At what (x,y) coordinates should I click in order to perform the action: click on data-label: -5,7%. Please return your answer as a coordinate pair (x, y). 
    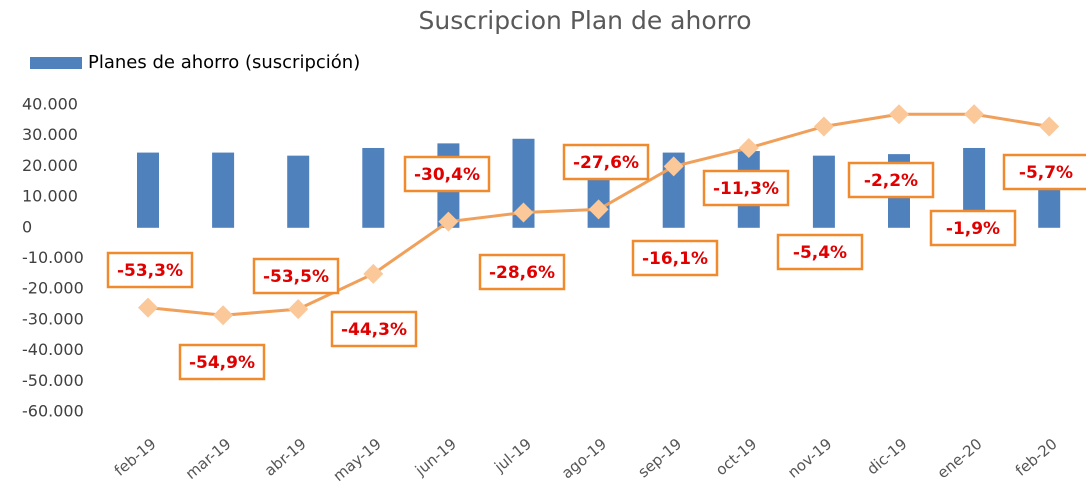
    Looking at the image, I should click on (1046, 173).